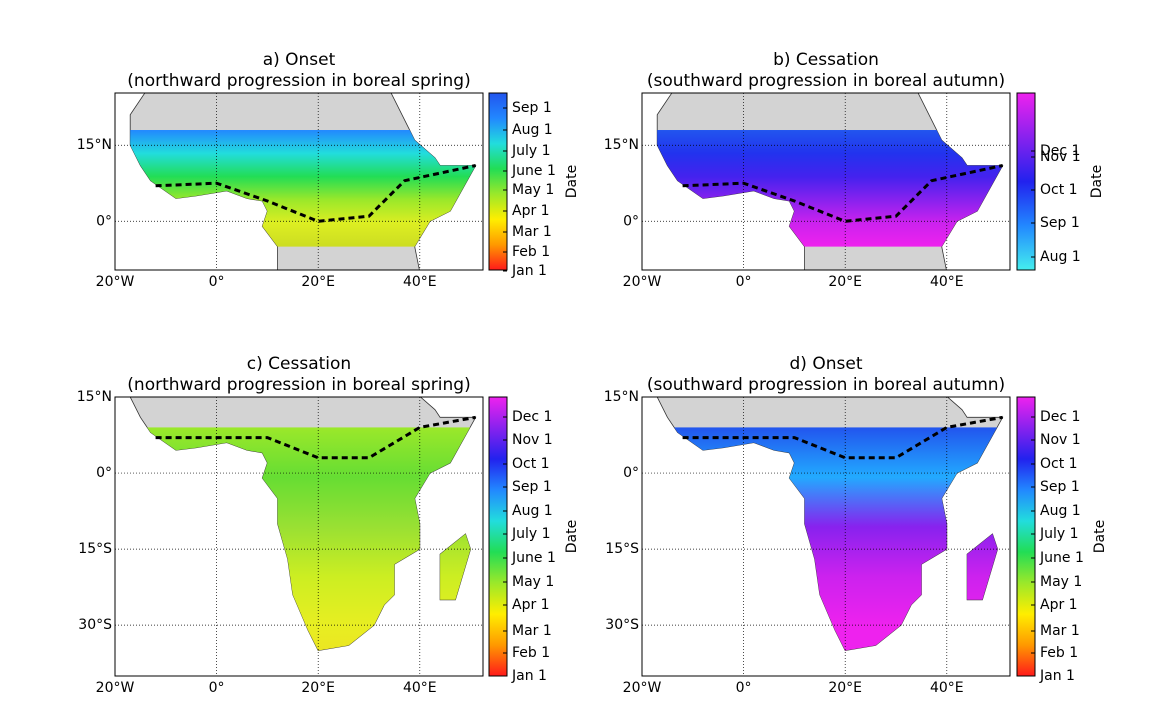 This screenshot has width=1152, height=720. Describe the element at coordinates (299, 60) in the screenshot. I see `panel-title: a) Onset` at that location.